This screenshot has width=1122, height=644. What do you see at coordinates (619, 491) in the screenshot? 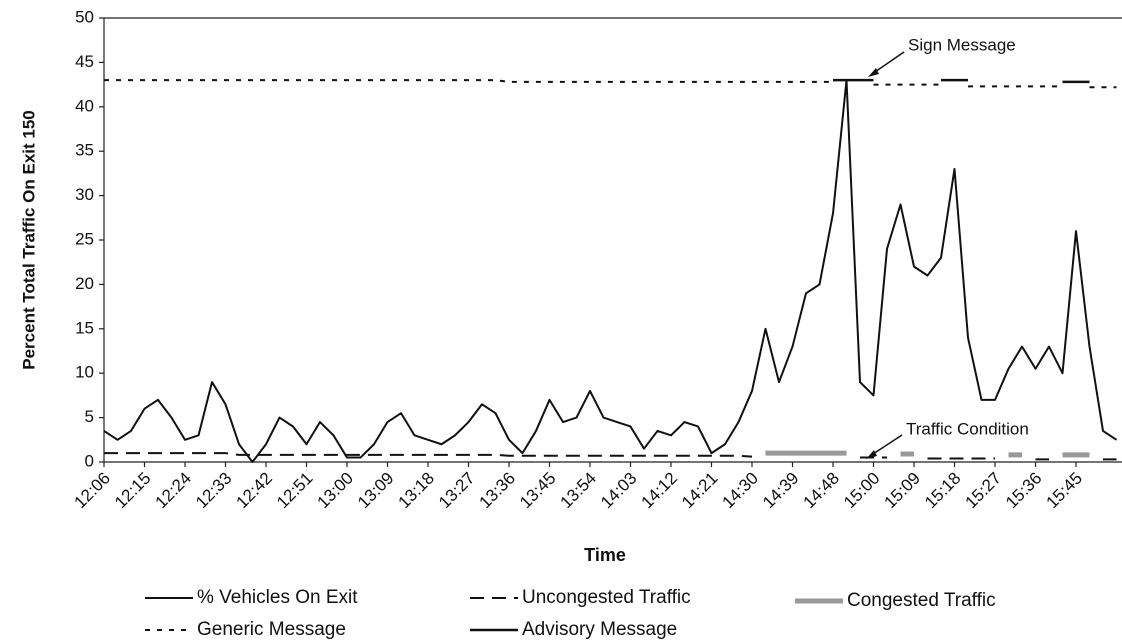
I see `x-tick-label: 14:03` at bounding box center [619, 491].